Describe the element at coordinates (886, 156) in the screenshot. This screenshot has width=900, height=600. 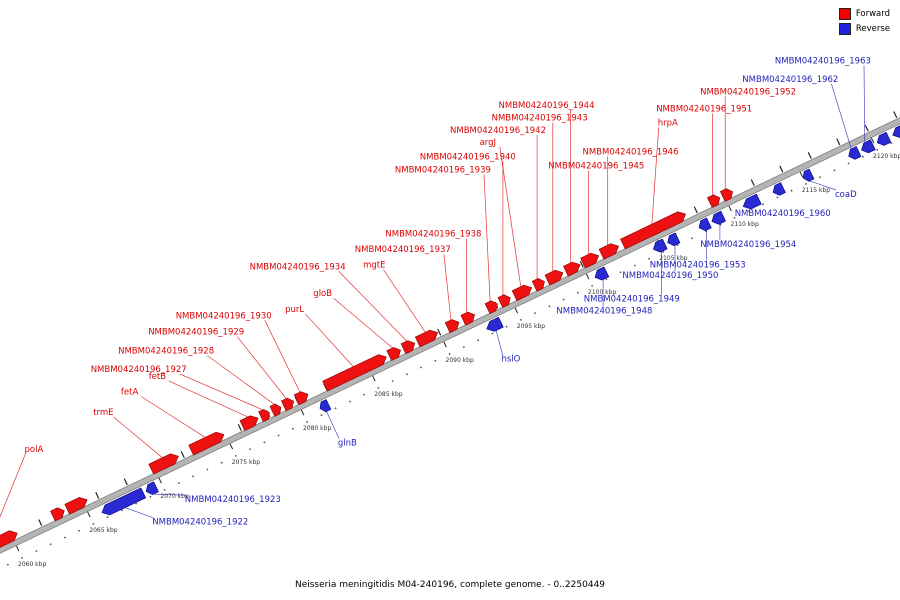
I see `tick-label-2120: 2120 kbp` at that location.